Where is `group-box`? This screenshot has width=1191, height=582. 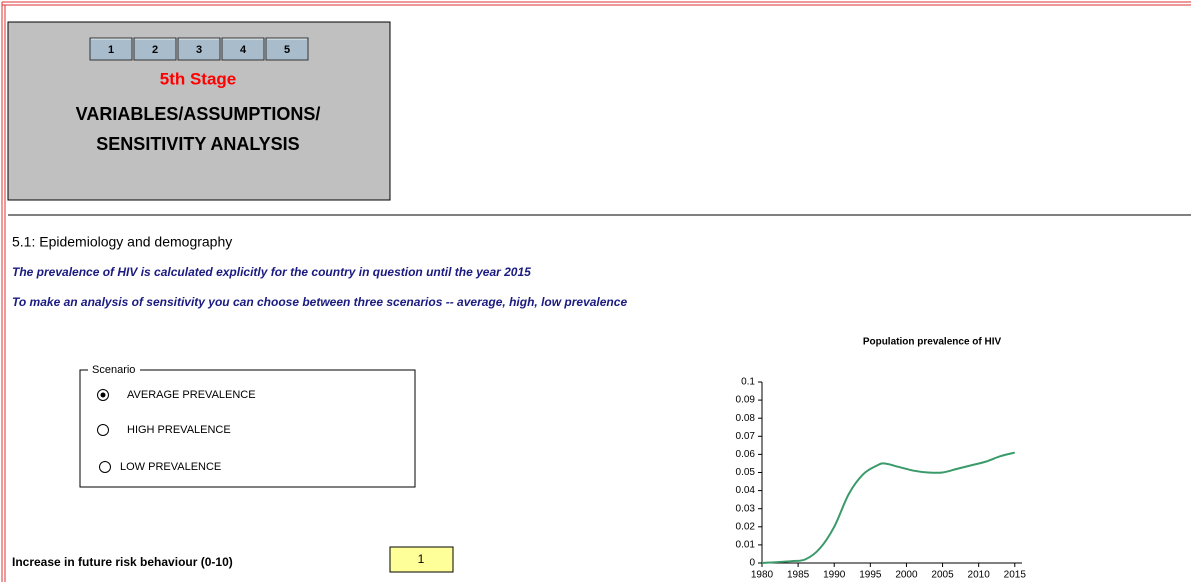 group-box is located at coordinates (247, 428).